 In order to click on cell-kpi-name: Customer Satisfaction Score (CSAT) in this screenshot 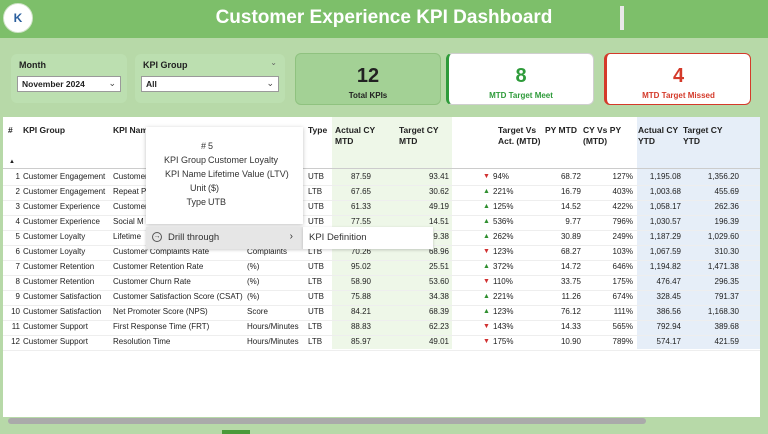, I will do `click(178, 296)`.